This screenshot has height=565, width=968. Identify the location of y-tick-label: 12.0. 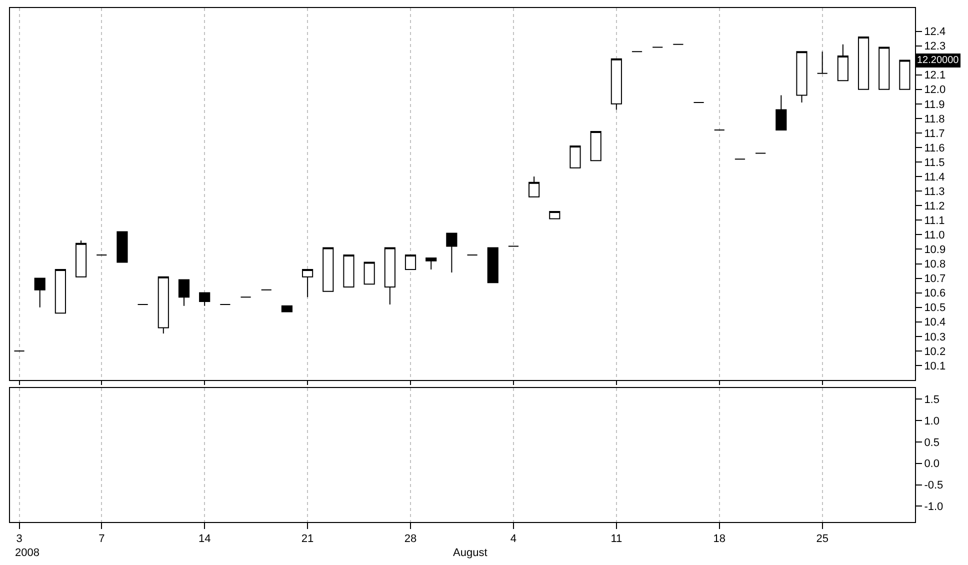
(935, 90).